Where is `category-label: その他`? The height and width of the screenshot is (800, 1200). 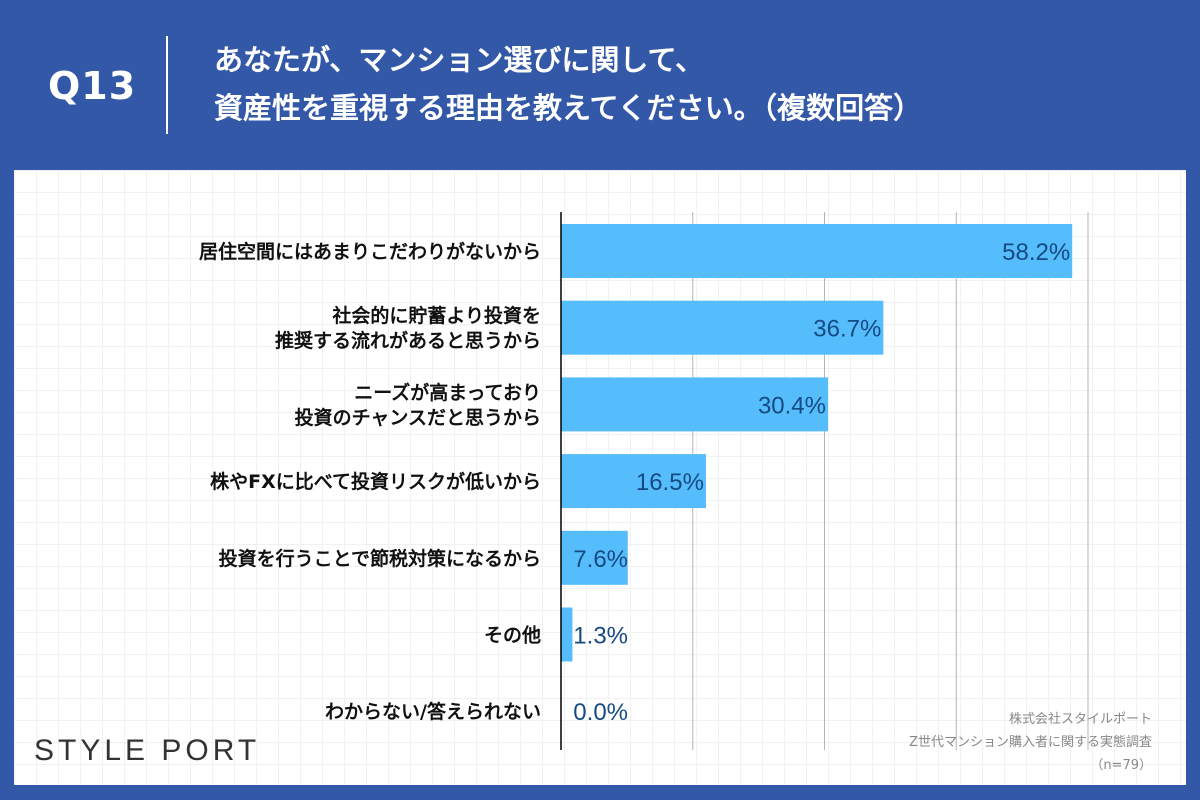
category-label: その他 is located at coordinates (512, 635).